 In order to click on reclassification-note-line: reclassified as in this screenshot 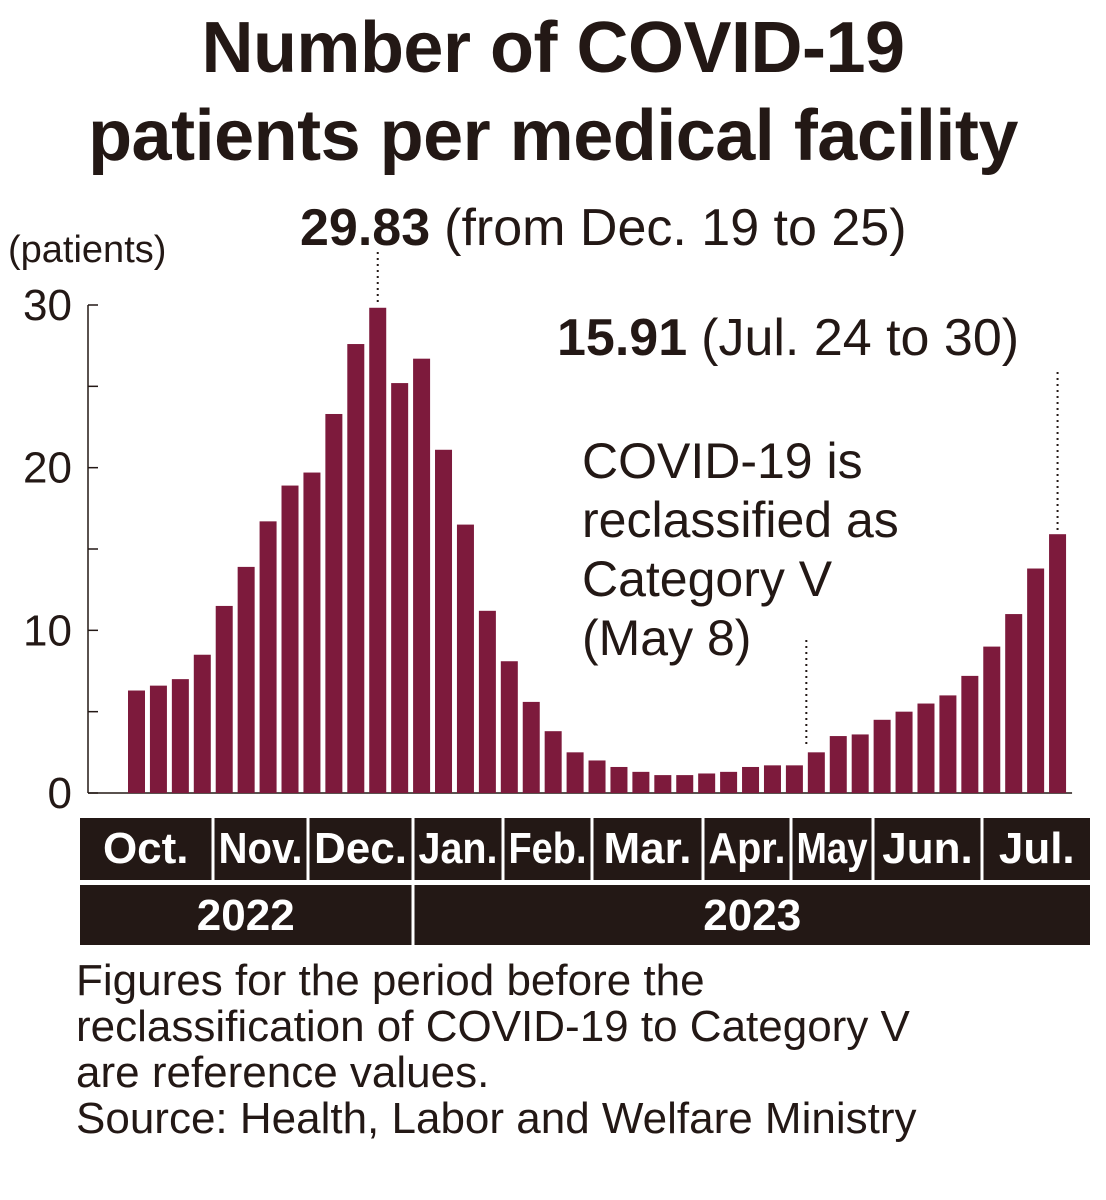, I will do `click(740, 520)`.